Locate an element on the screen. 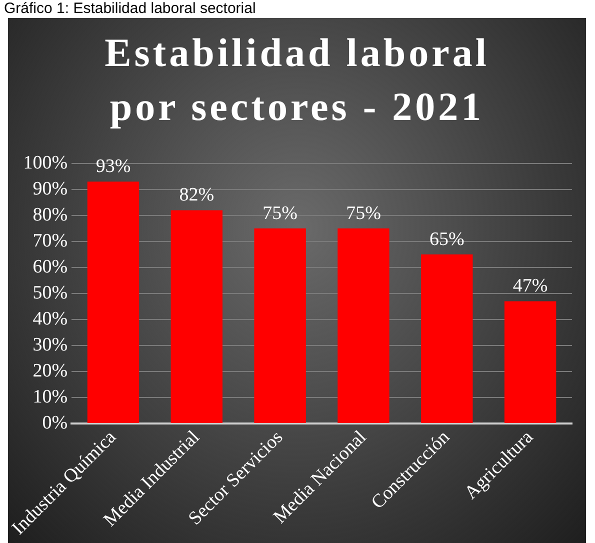 This screenshot has width=595, height=543. y-tick-label: 80% is located at coordinates (50, 215).